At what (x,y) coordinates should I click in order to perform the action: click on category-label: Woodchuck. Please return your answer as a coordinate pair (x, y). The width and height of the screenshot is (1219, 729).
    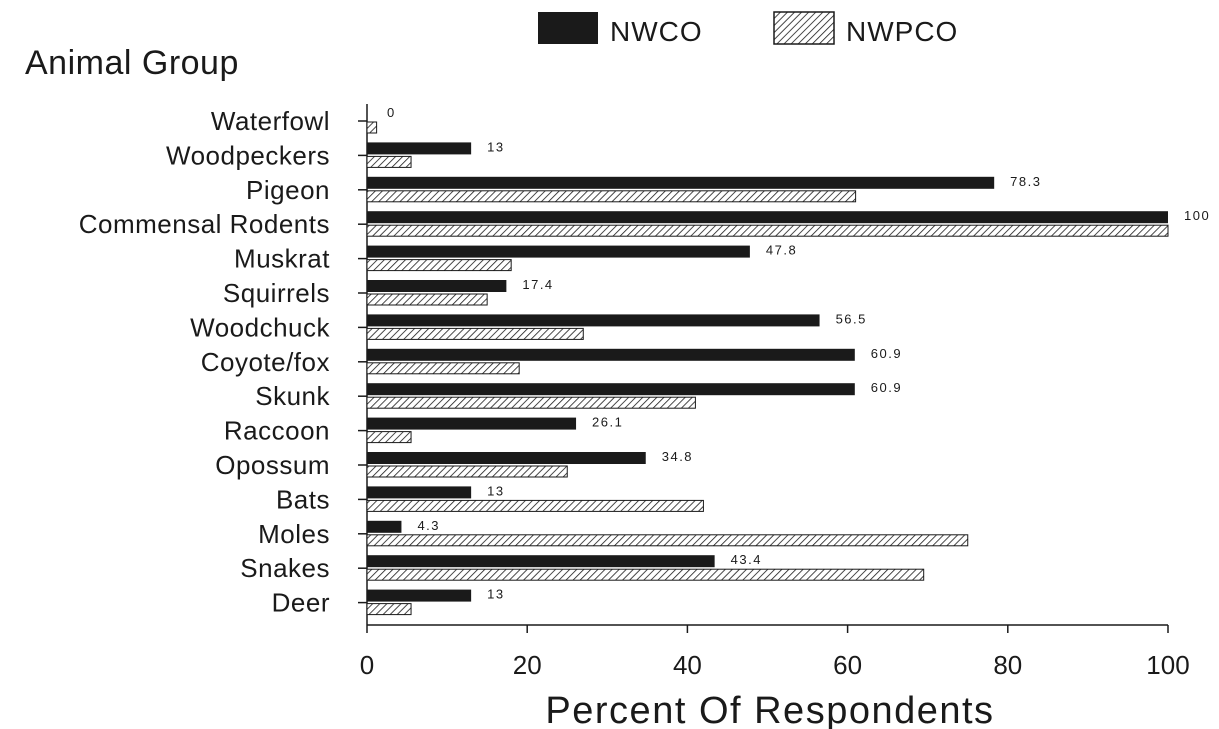
    Looking at the image, I should click on (260, 327).